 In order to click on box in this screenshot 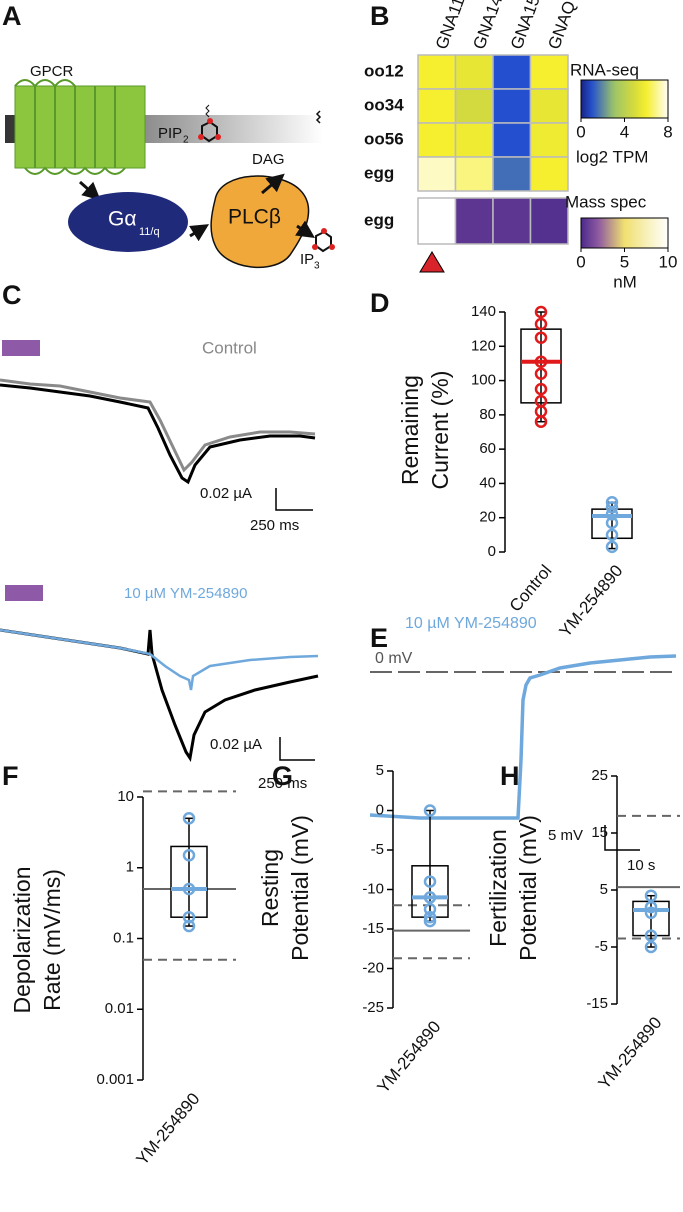, I will do `click(189, 881)`.